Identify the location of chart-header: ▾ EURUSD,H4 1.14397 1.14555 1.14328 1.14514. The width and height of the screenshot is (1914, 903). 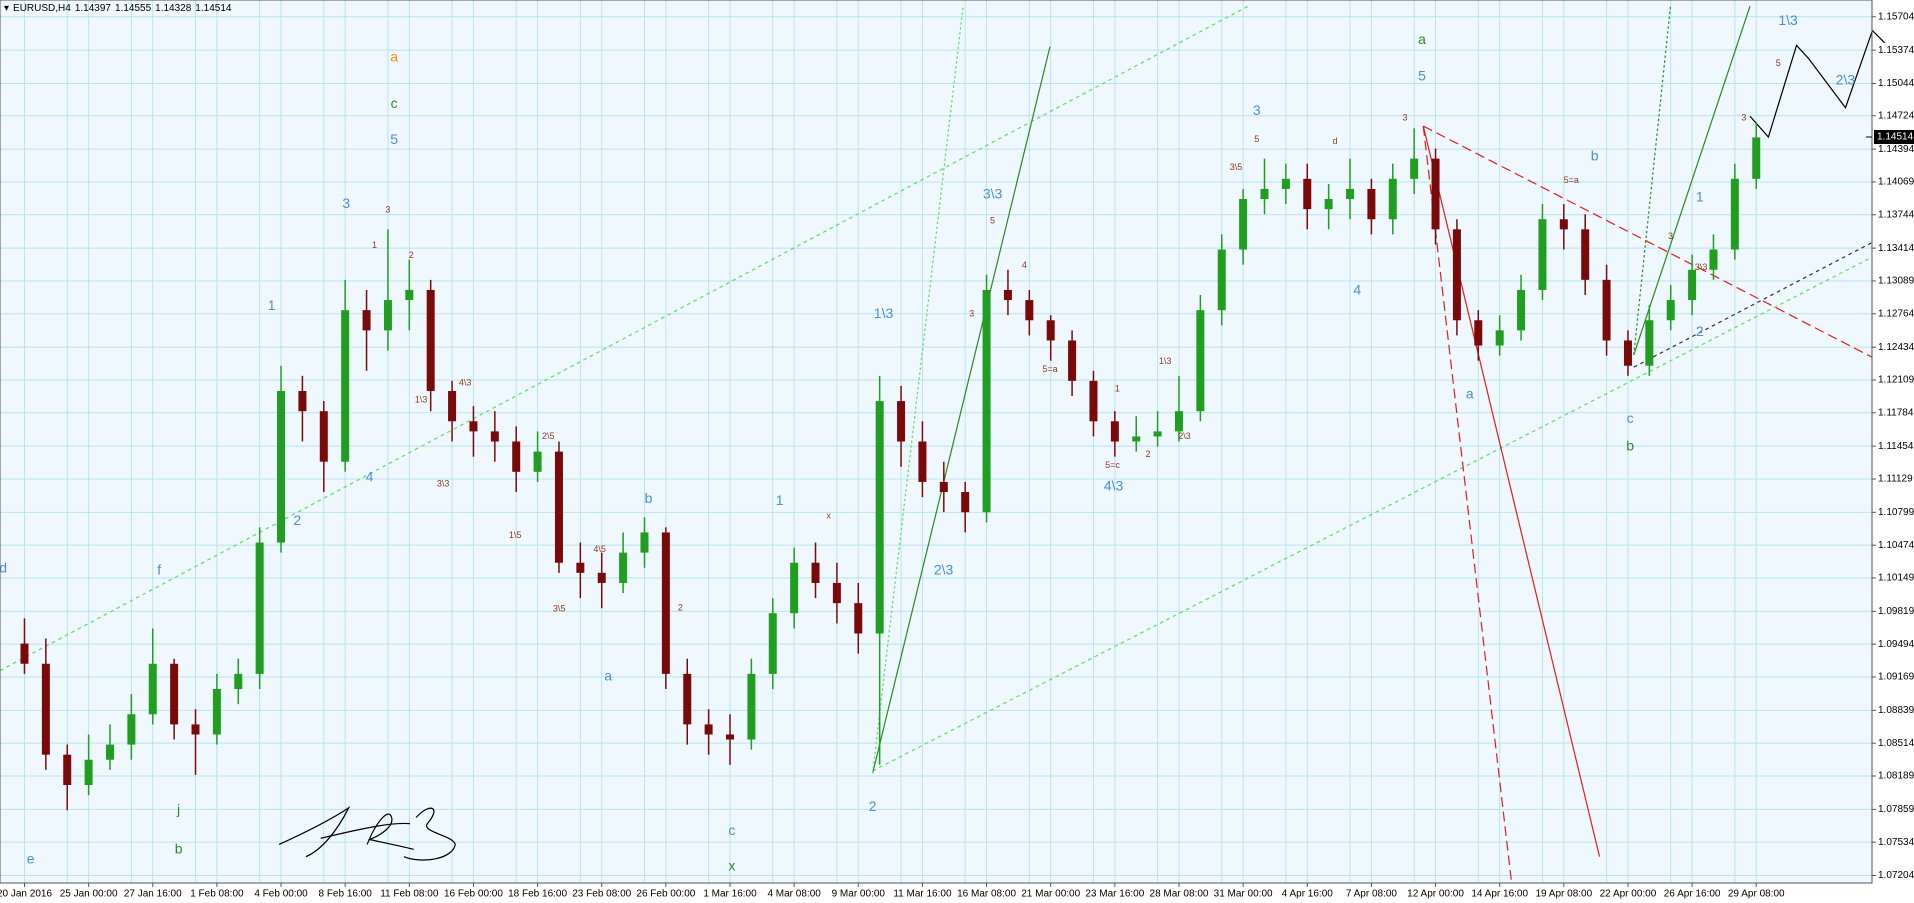
(119, 8).